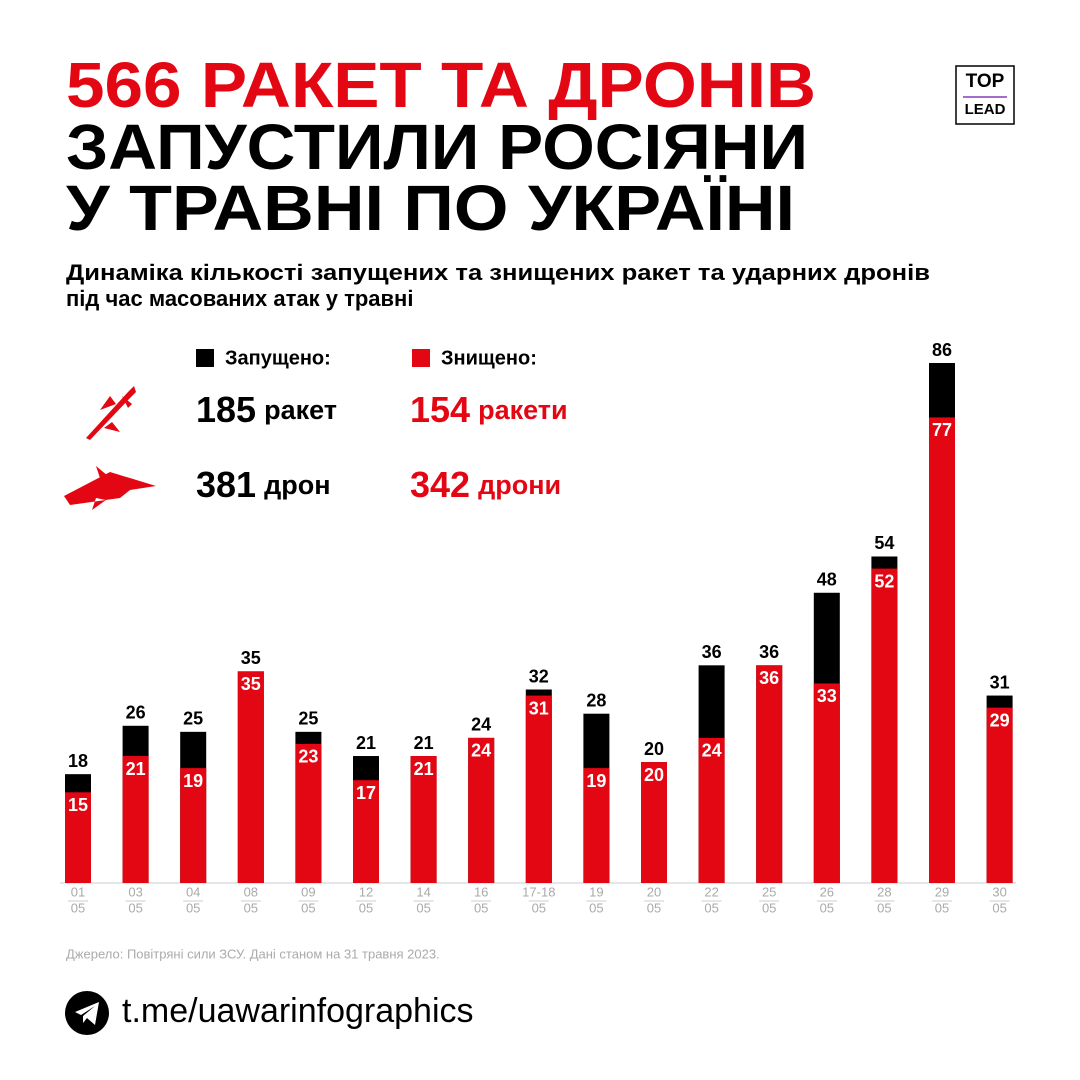 This screenshot has width=1080, height=1080. Describe the element at coordinates (300, 410) in the screenshot. I see `summary-unit: ракет` at that location.